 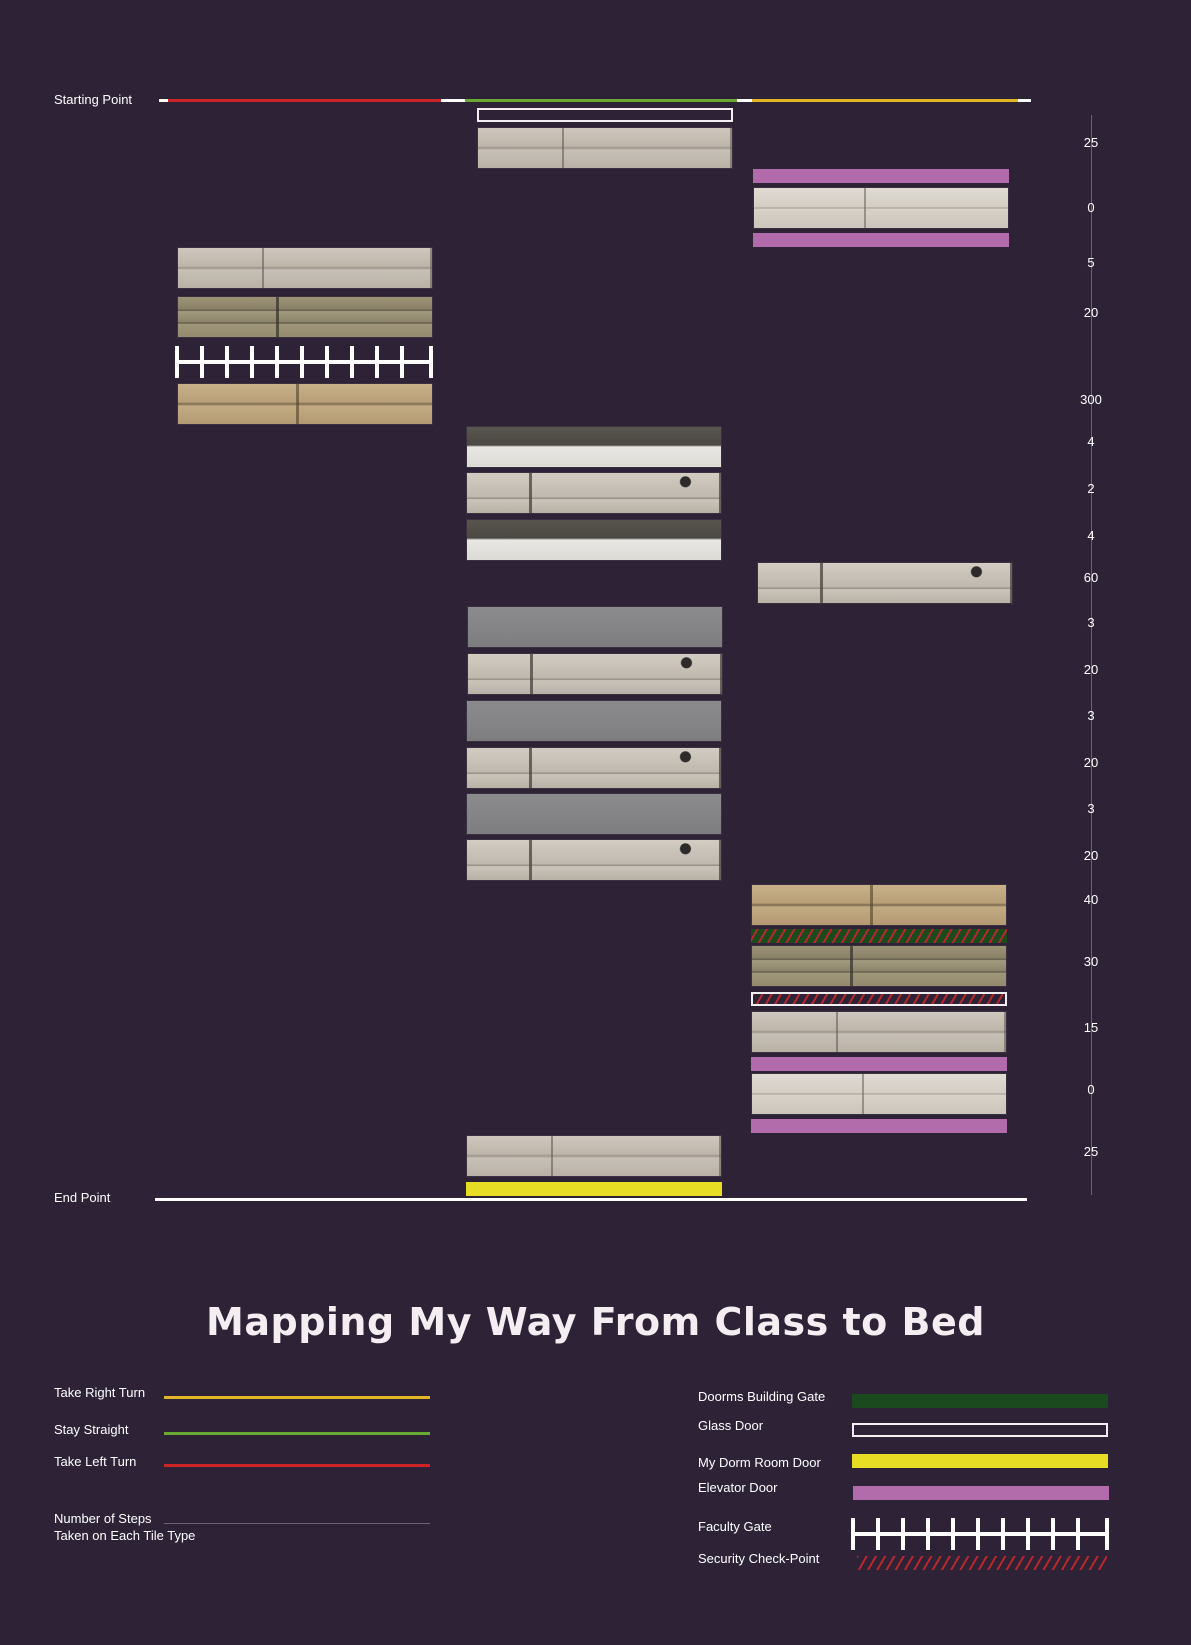 I want to click on step-count: 60, so click(x=1091, y=577).